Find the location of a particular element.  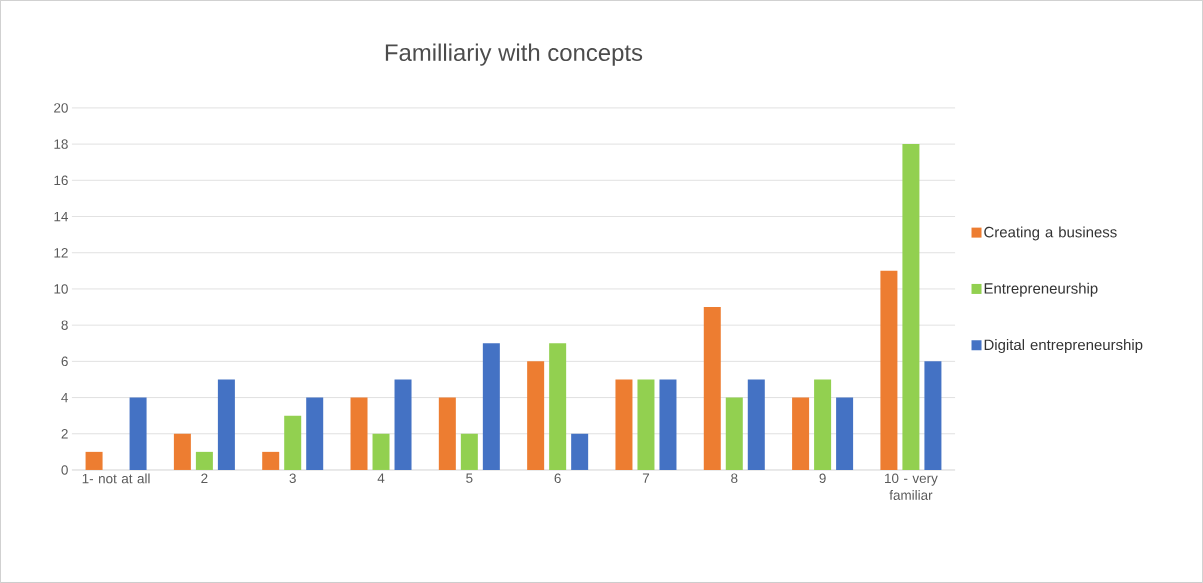

y-tick-label: 18 is located at coordinates (61, 144).